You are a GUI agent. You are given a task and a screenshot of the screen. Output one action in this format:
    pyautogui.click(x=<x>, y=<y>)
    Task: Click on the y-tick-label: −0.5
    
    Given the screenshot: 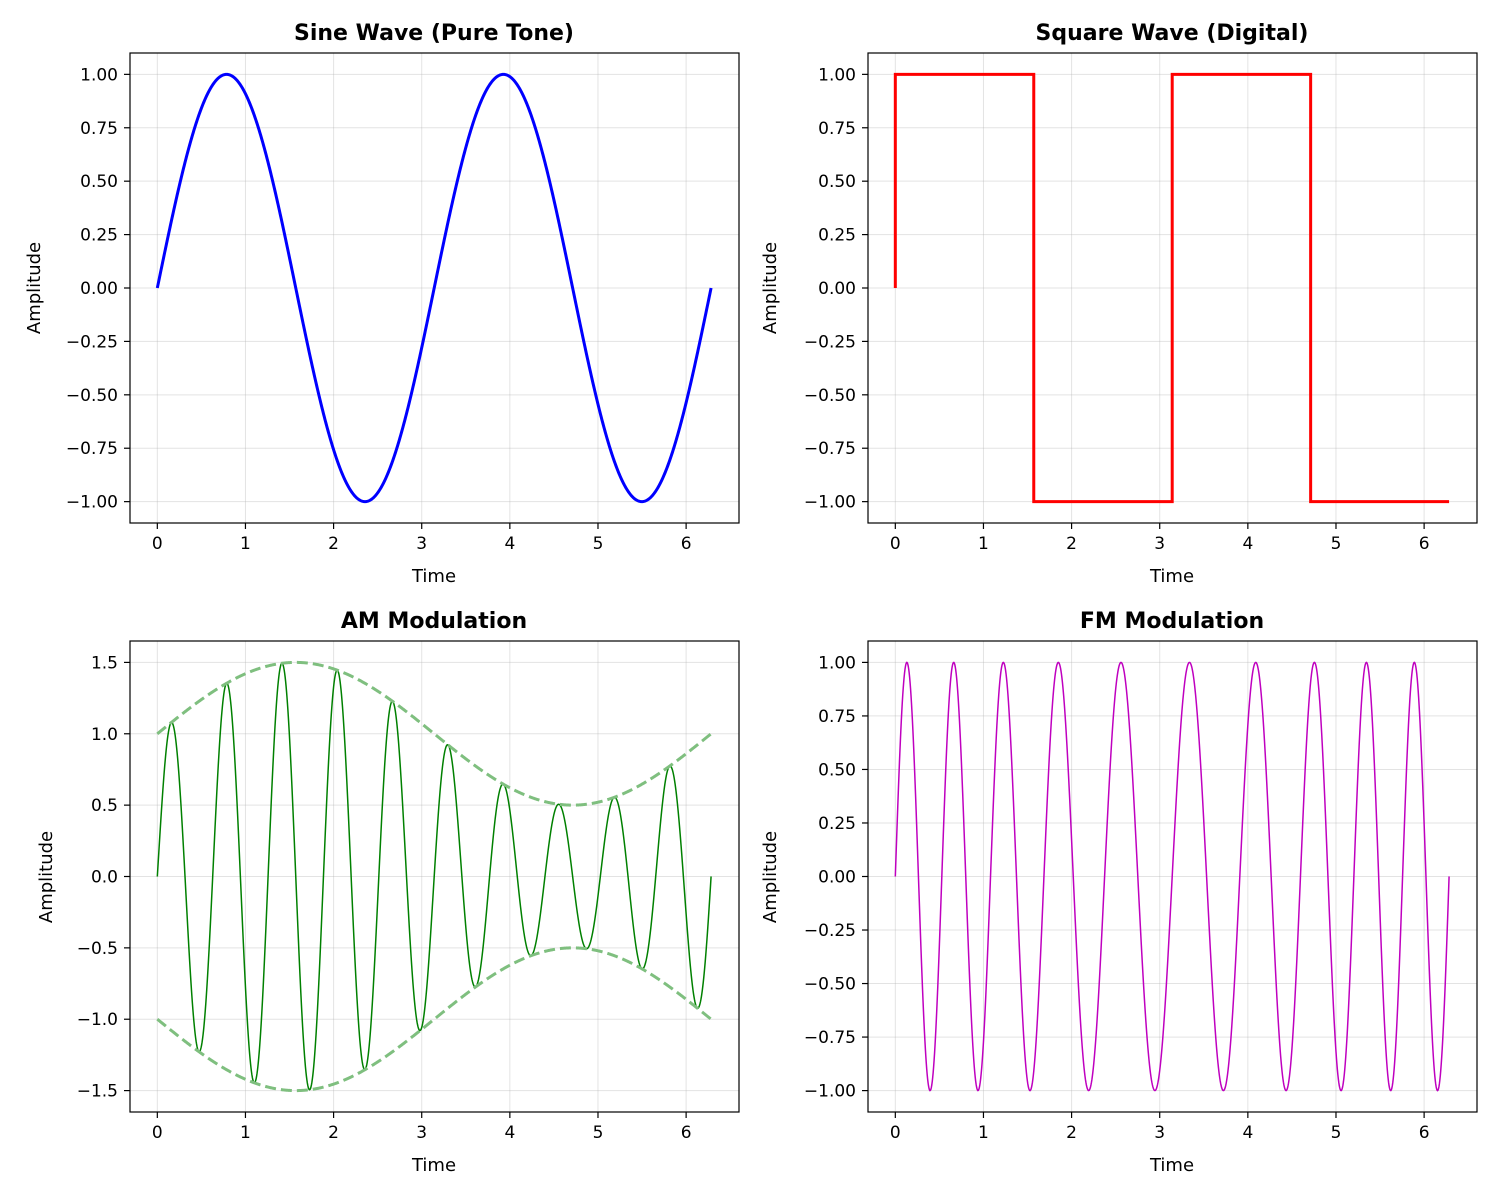 What is the action you would take?
    pyautogui.click(x=97, y=949)
    